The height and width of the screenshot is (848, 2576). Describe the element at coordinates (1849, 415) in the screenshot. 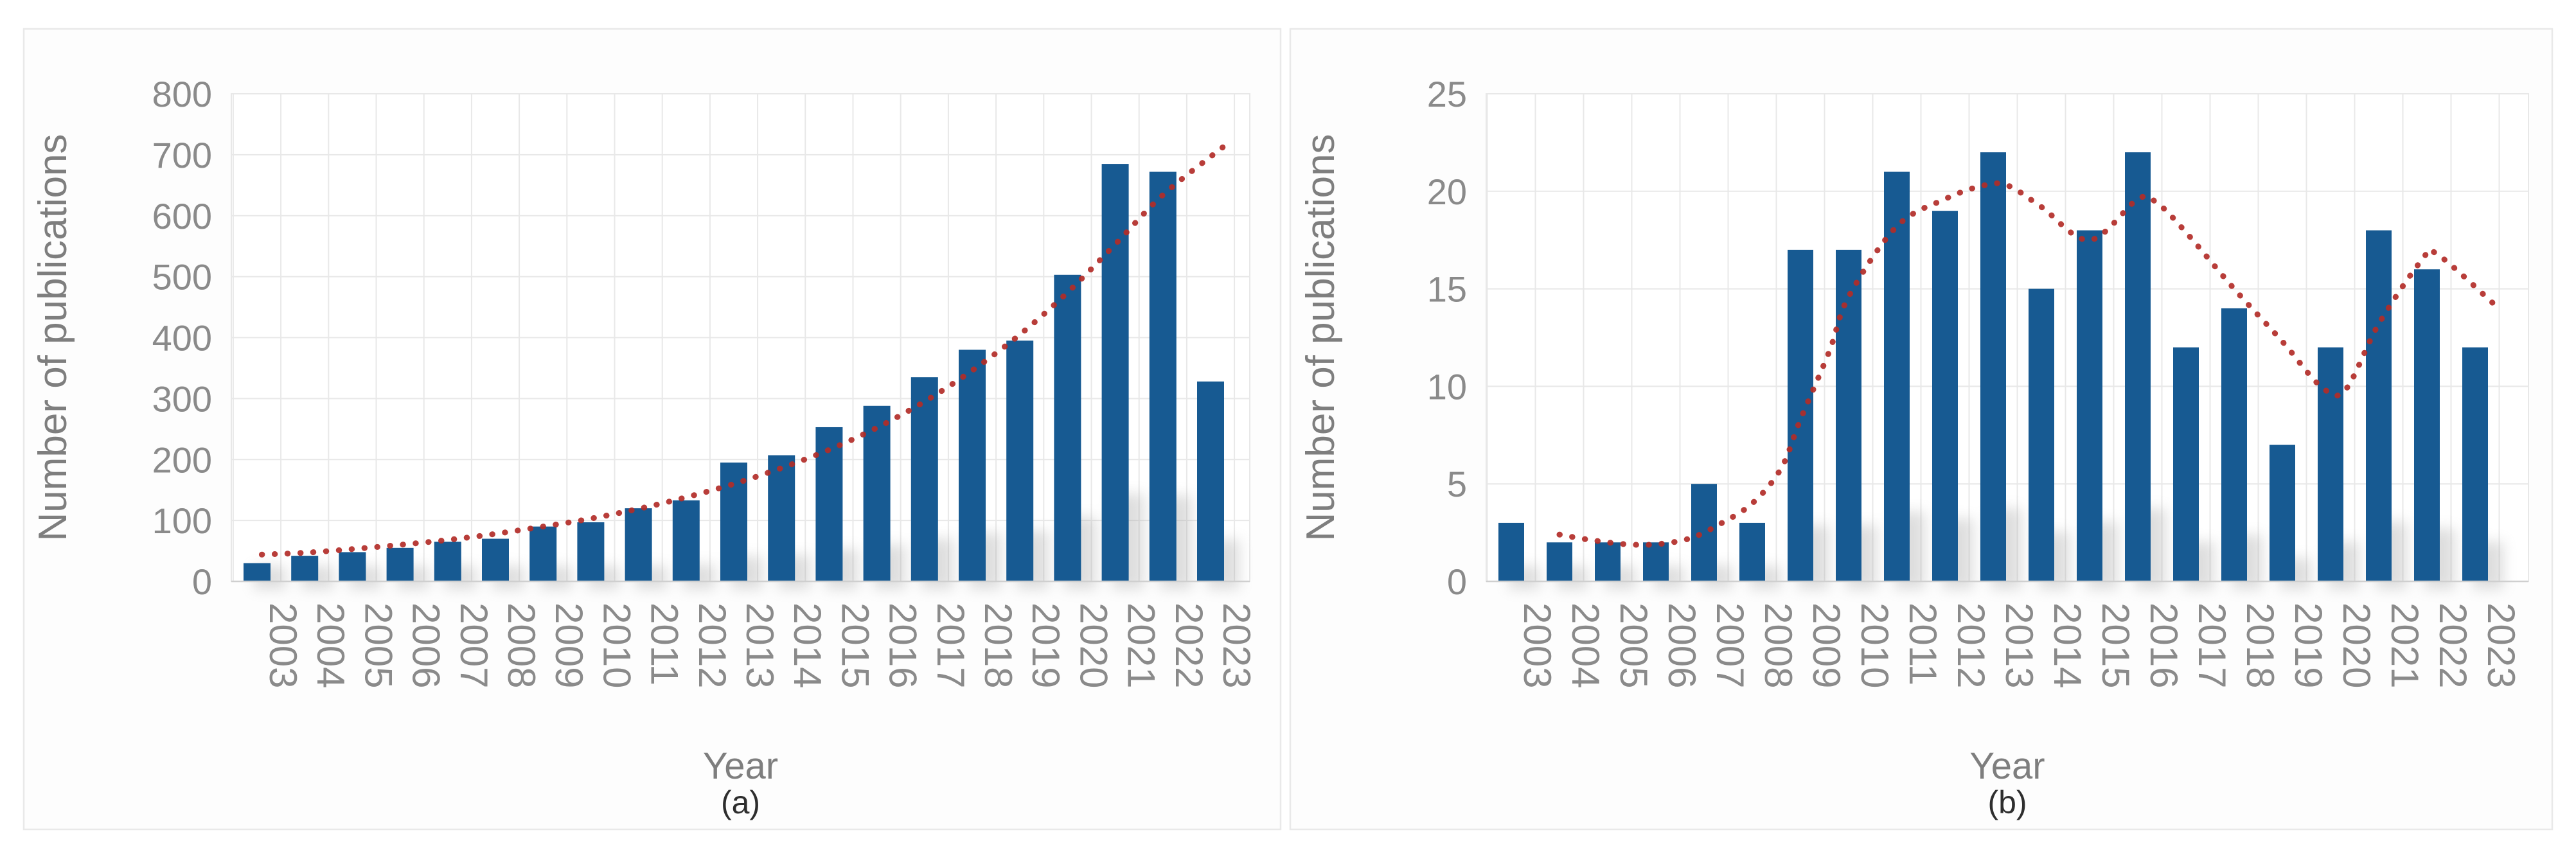

I see `bar-2010` at that location.